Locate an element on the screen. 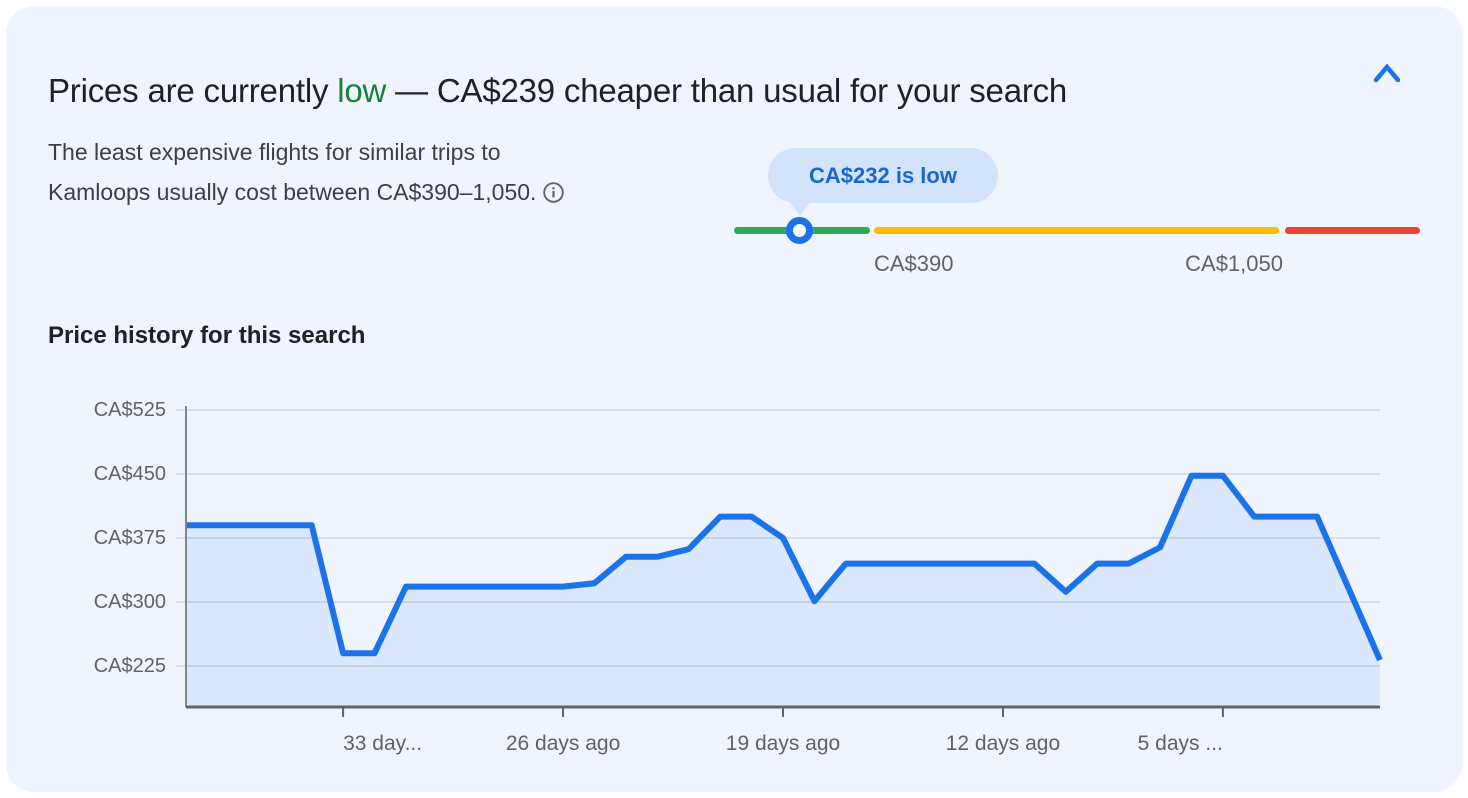 Image resolution: width=1468 pixels, height=798 pixels. slider-segment-high is located at coordinates (1352, 230).